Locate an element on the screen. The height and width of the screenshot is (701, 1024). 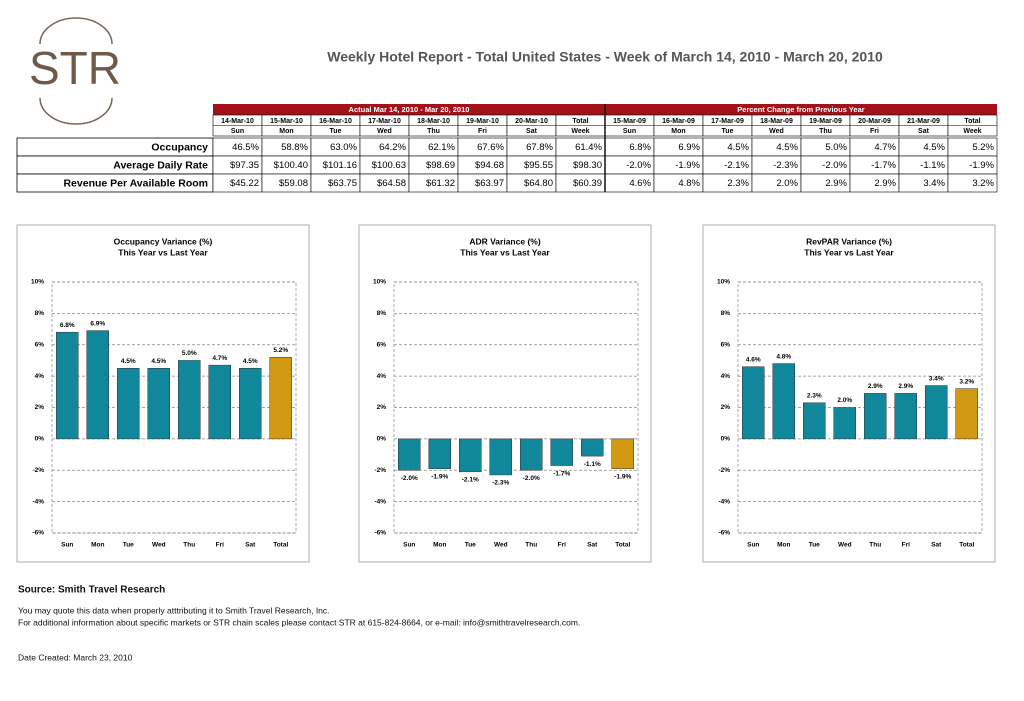
date-header: 16-Mar-09 is located at coordinates (678, 121).